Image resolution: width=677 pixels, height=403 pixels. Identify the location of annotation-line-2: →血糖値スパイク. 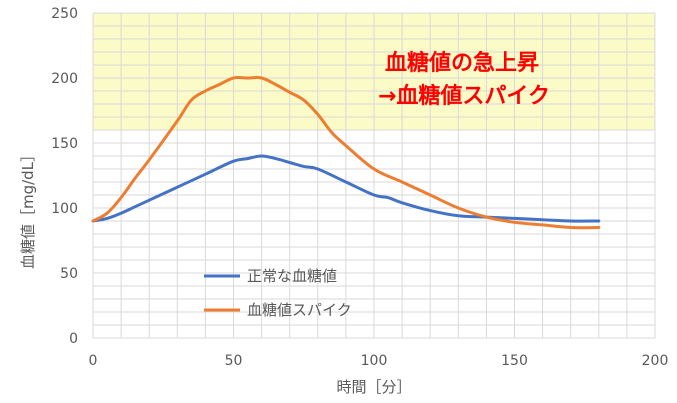
(464, 96).